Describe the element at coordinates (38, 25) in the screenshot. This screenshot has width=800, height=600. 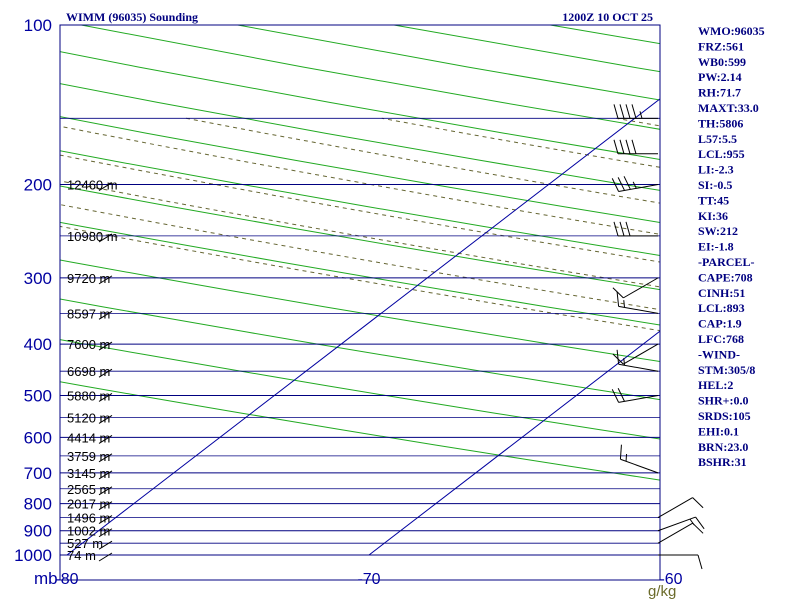
I see `pressure-tick-label: 100` at that location.